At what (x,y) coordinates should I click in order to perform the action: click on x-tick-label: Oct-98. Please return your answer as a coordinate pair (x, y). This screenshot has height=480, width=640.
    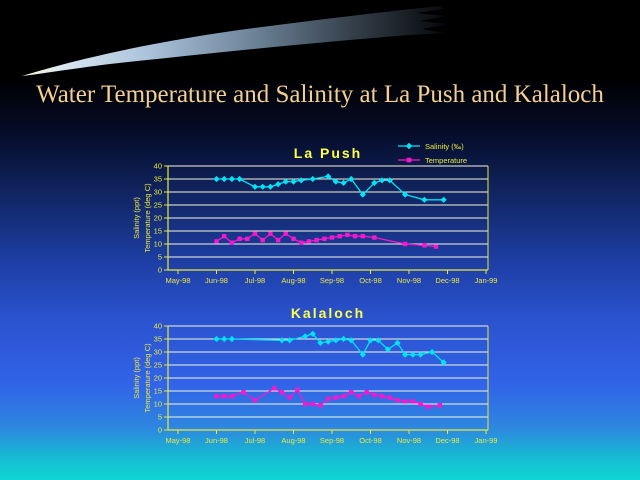
    Looking at the image, I should click on (370, 440).